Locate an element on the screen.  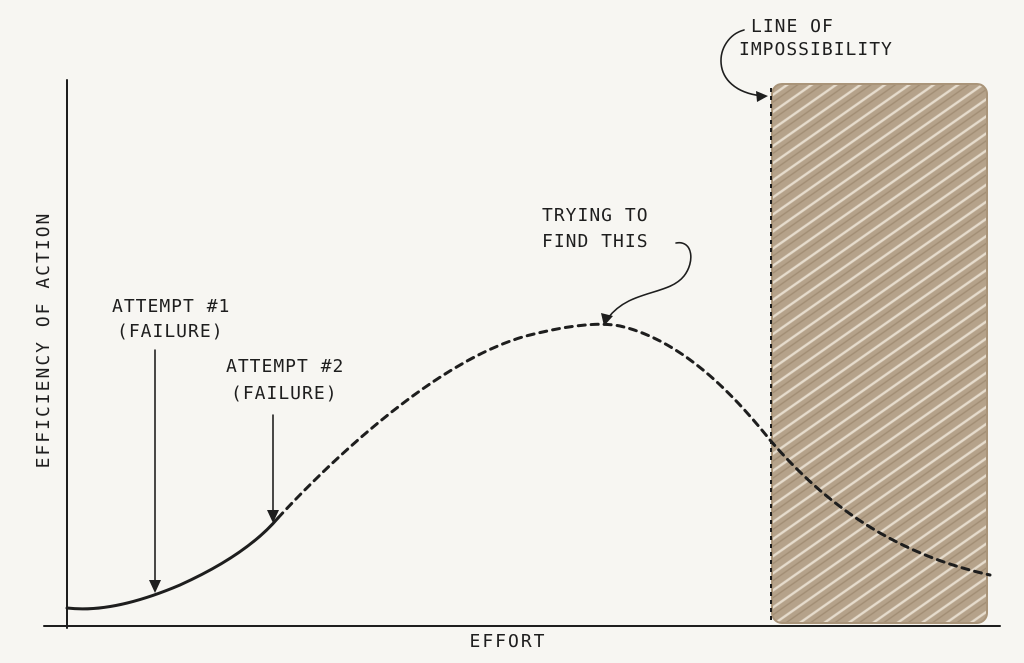
peak-arrow-head is located at coordinates (607, 319).